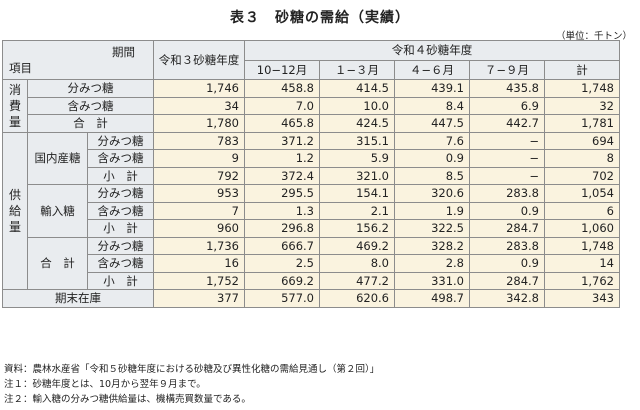  Describe the element at coordinates (282, 88) in the screenshot. I see `cell-value: 458.8` at that location.